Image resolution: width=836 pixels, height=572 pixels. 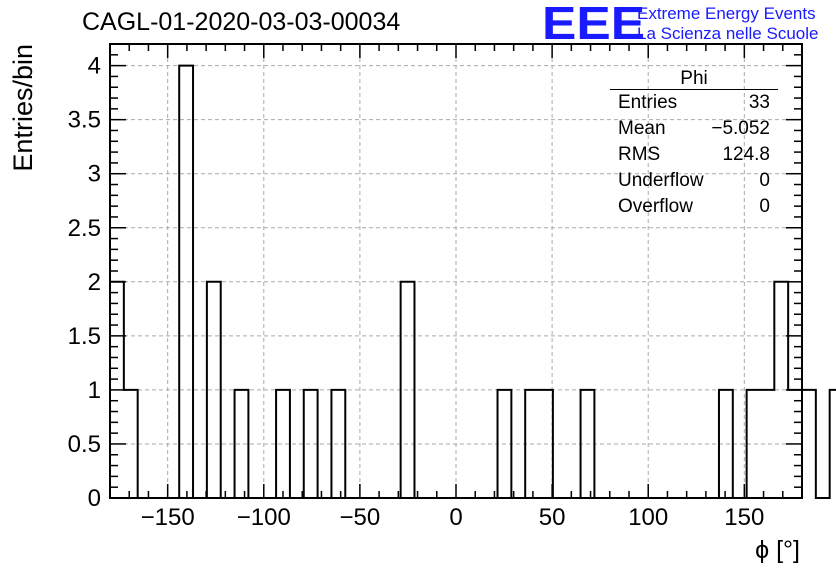 I want to click on plot-title: CAGL-01-2020-03-03-00034, so click(x=241, y=22).